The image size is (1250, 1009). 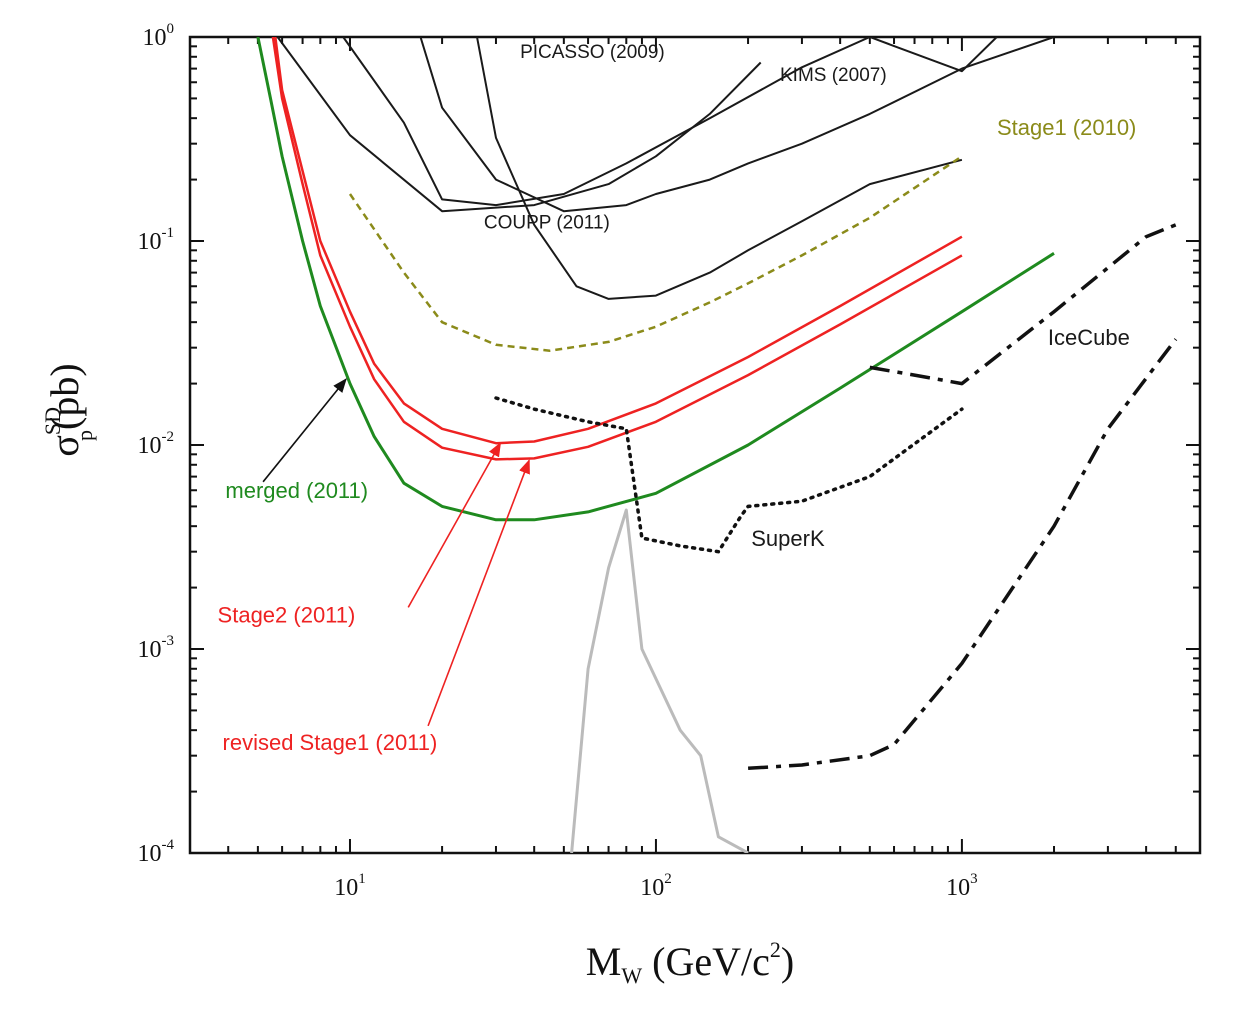 What do you see at coordinates (729, 475) in the screenshot?
I see `series-superk` at bounding box center [729, 475].